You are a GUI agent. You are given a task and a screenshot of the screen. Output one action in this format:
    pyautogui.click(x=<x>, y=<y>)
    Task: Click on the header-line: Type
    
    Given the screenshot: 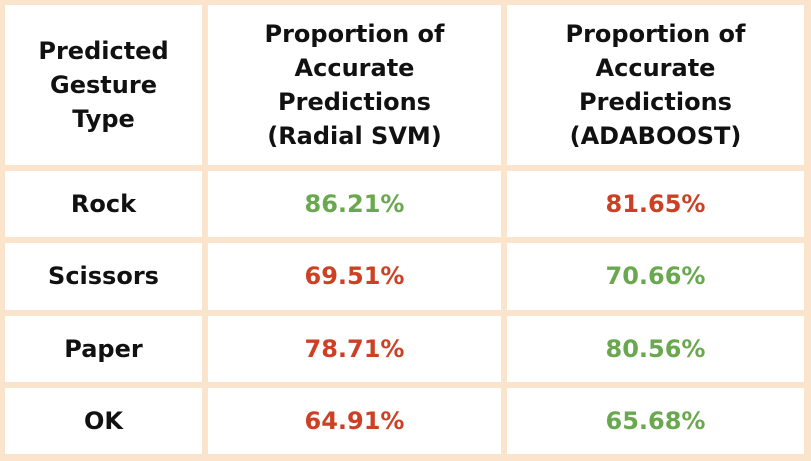 What is the action you would take?
    pyautogui.click(x=103, y=119)
    